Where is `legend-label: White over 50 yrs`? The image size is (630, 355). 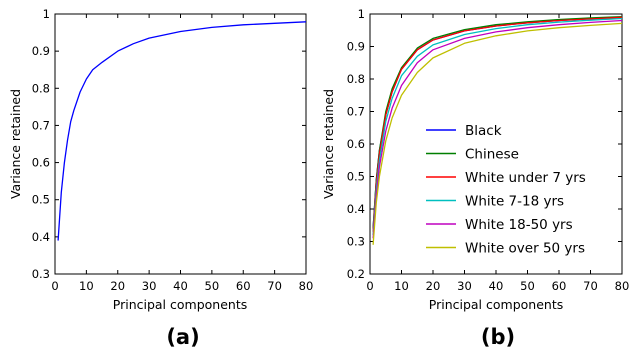 legend-label: White over 50 yrs is located at coordinates (525, 249).